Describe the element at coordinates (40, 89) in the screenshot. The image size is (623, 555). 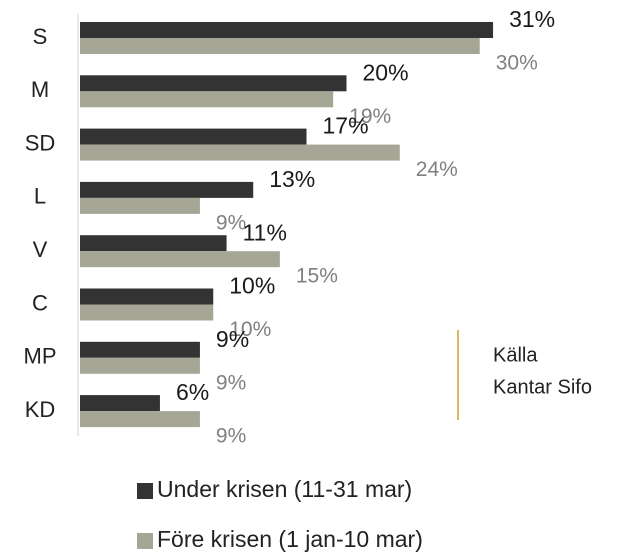
I see `category-label: M` at that location.